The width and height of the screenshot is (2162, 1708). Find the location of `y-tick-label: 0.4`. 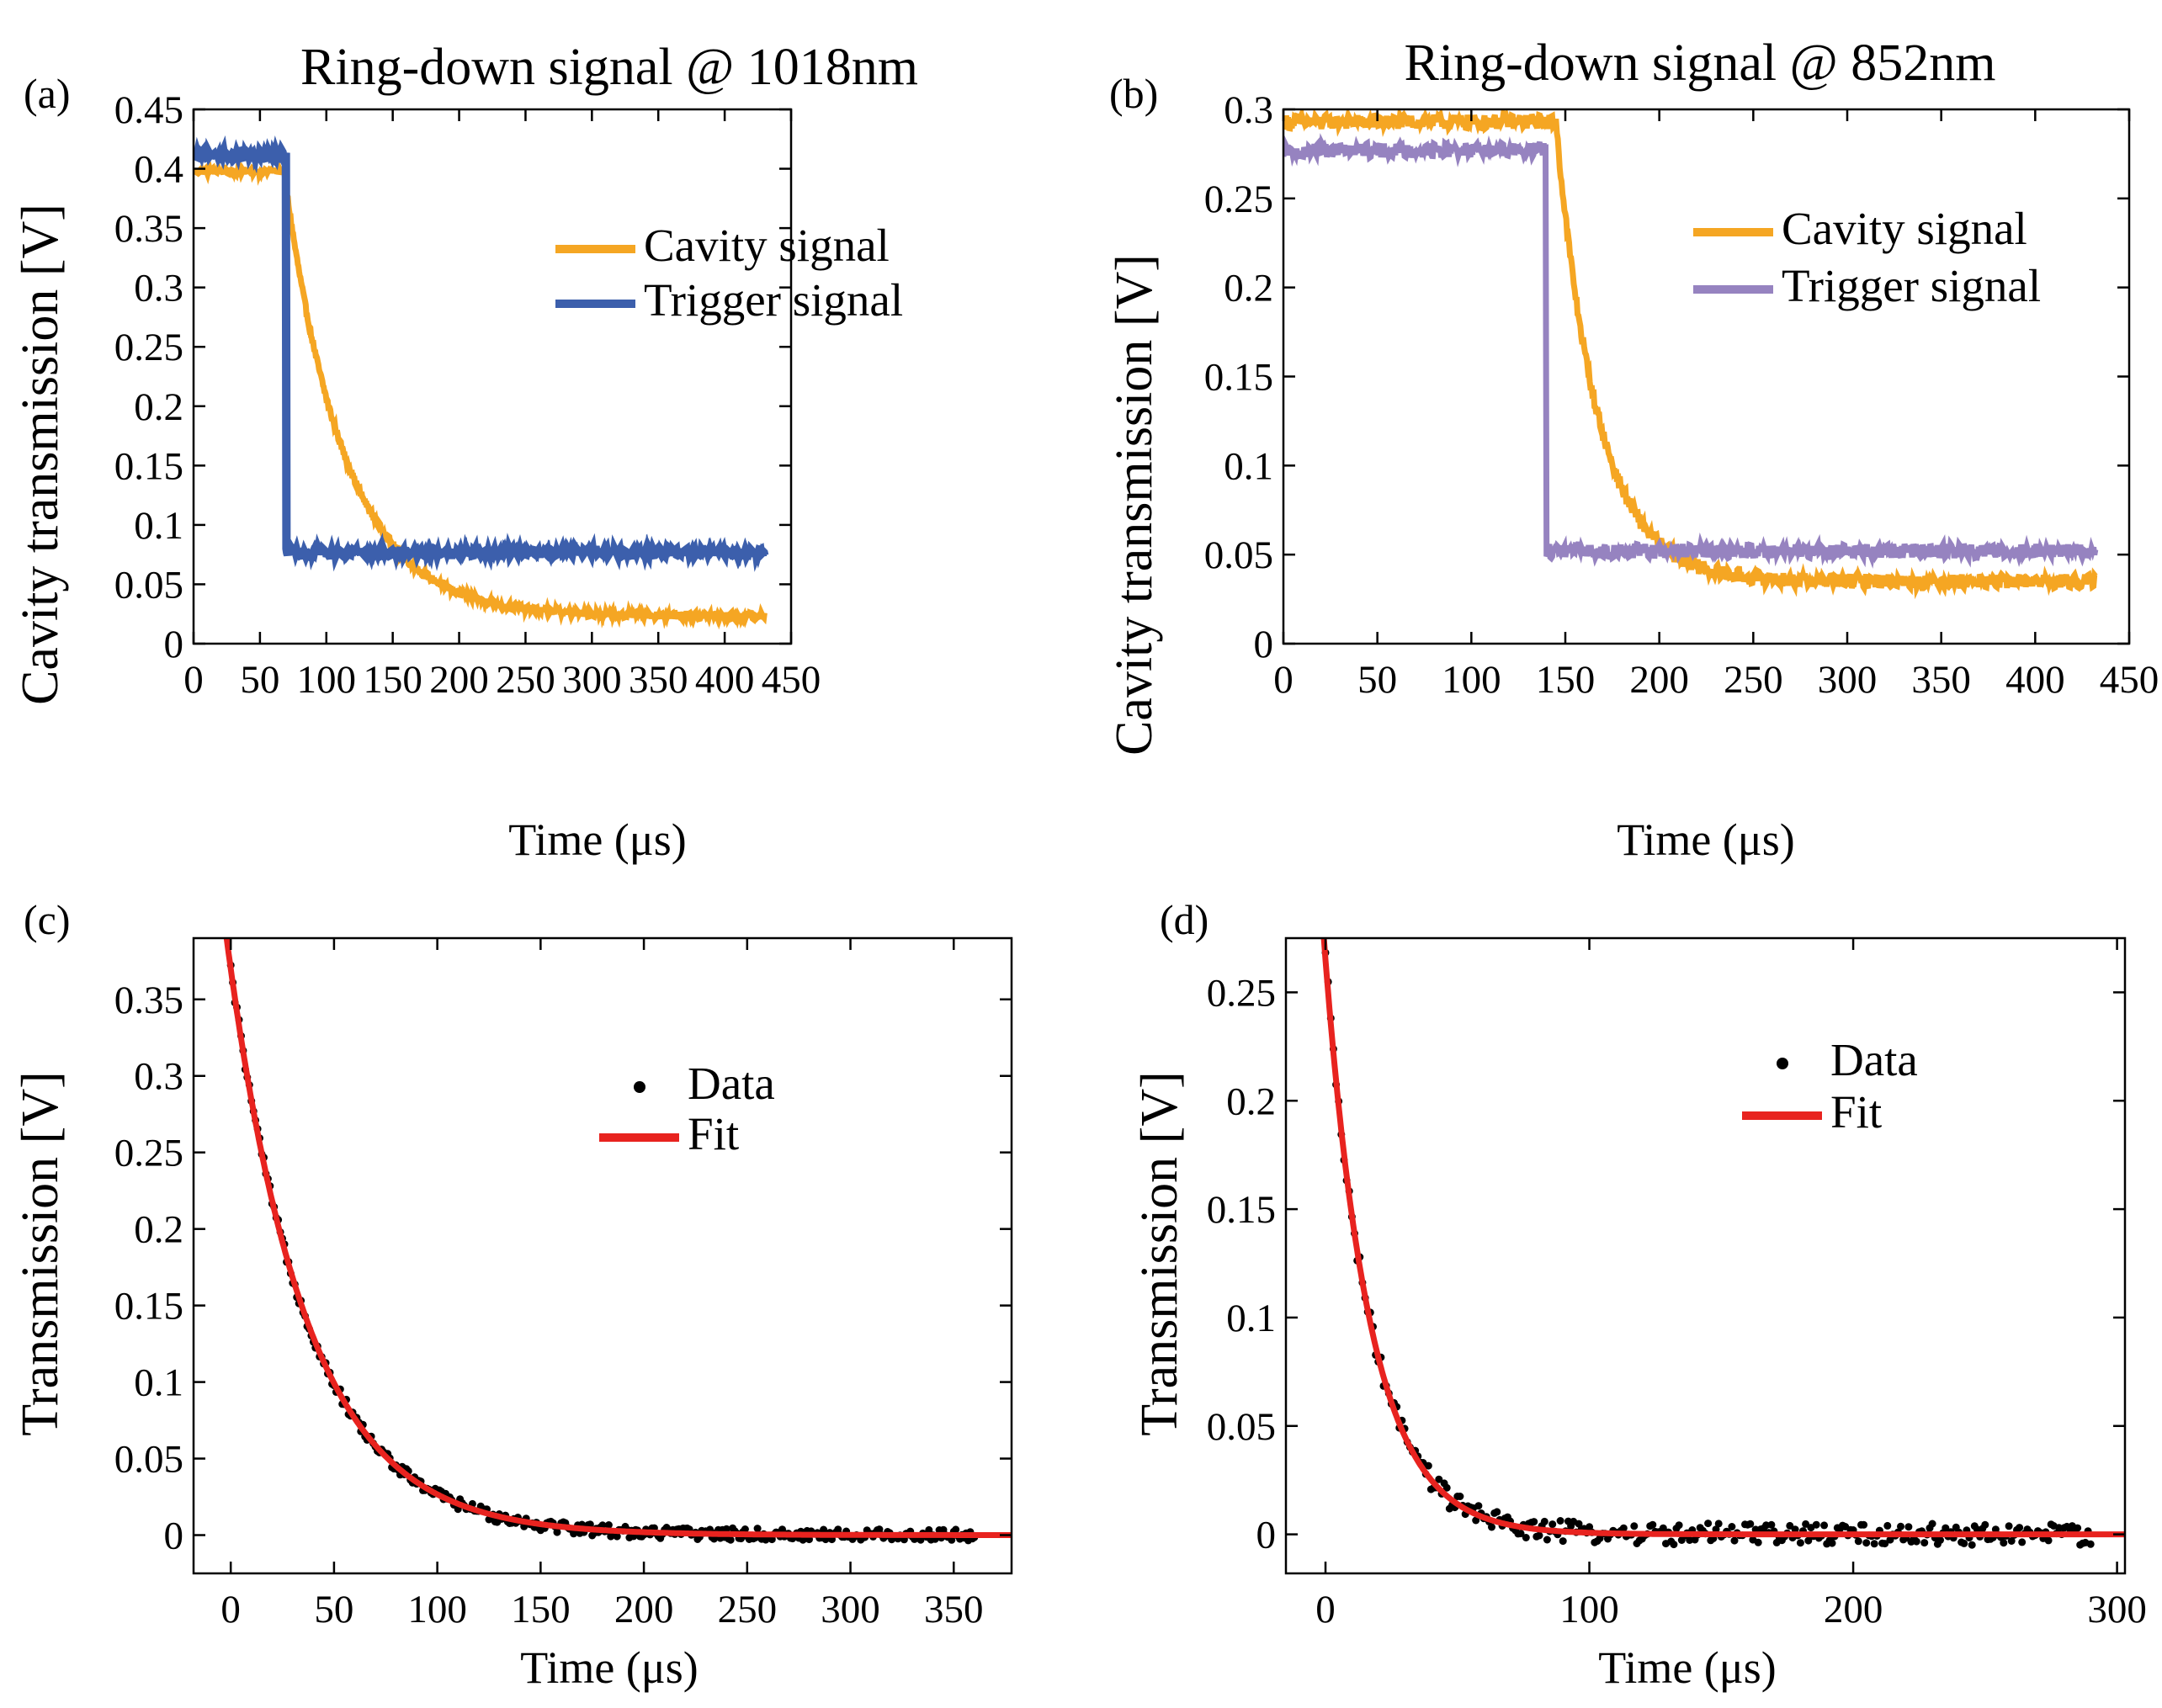

y-tick-label: 0.4 is located at coordinates (158, 170).